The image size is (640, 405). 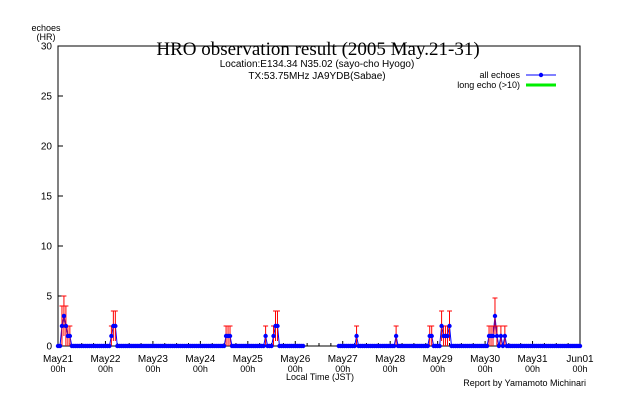 What do you see at coordinates (47, 197) in the screenshot?
I see `y-tick-label-15: 15` at bounding box center [47, 197].